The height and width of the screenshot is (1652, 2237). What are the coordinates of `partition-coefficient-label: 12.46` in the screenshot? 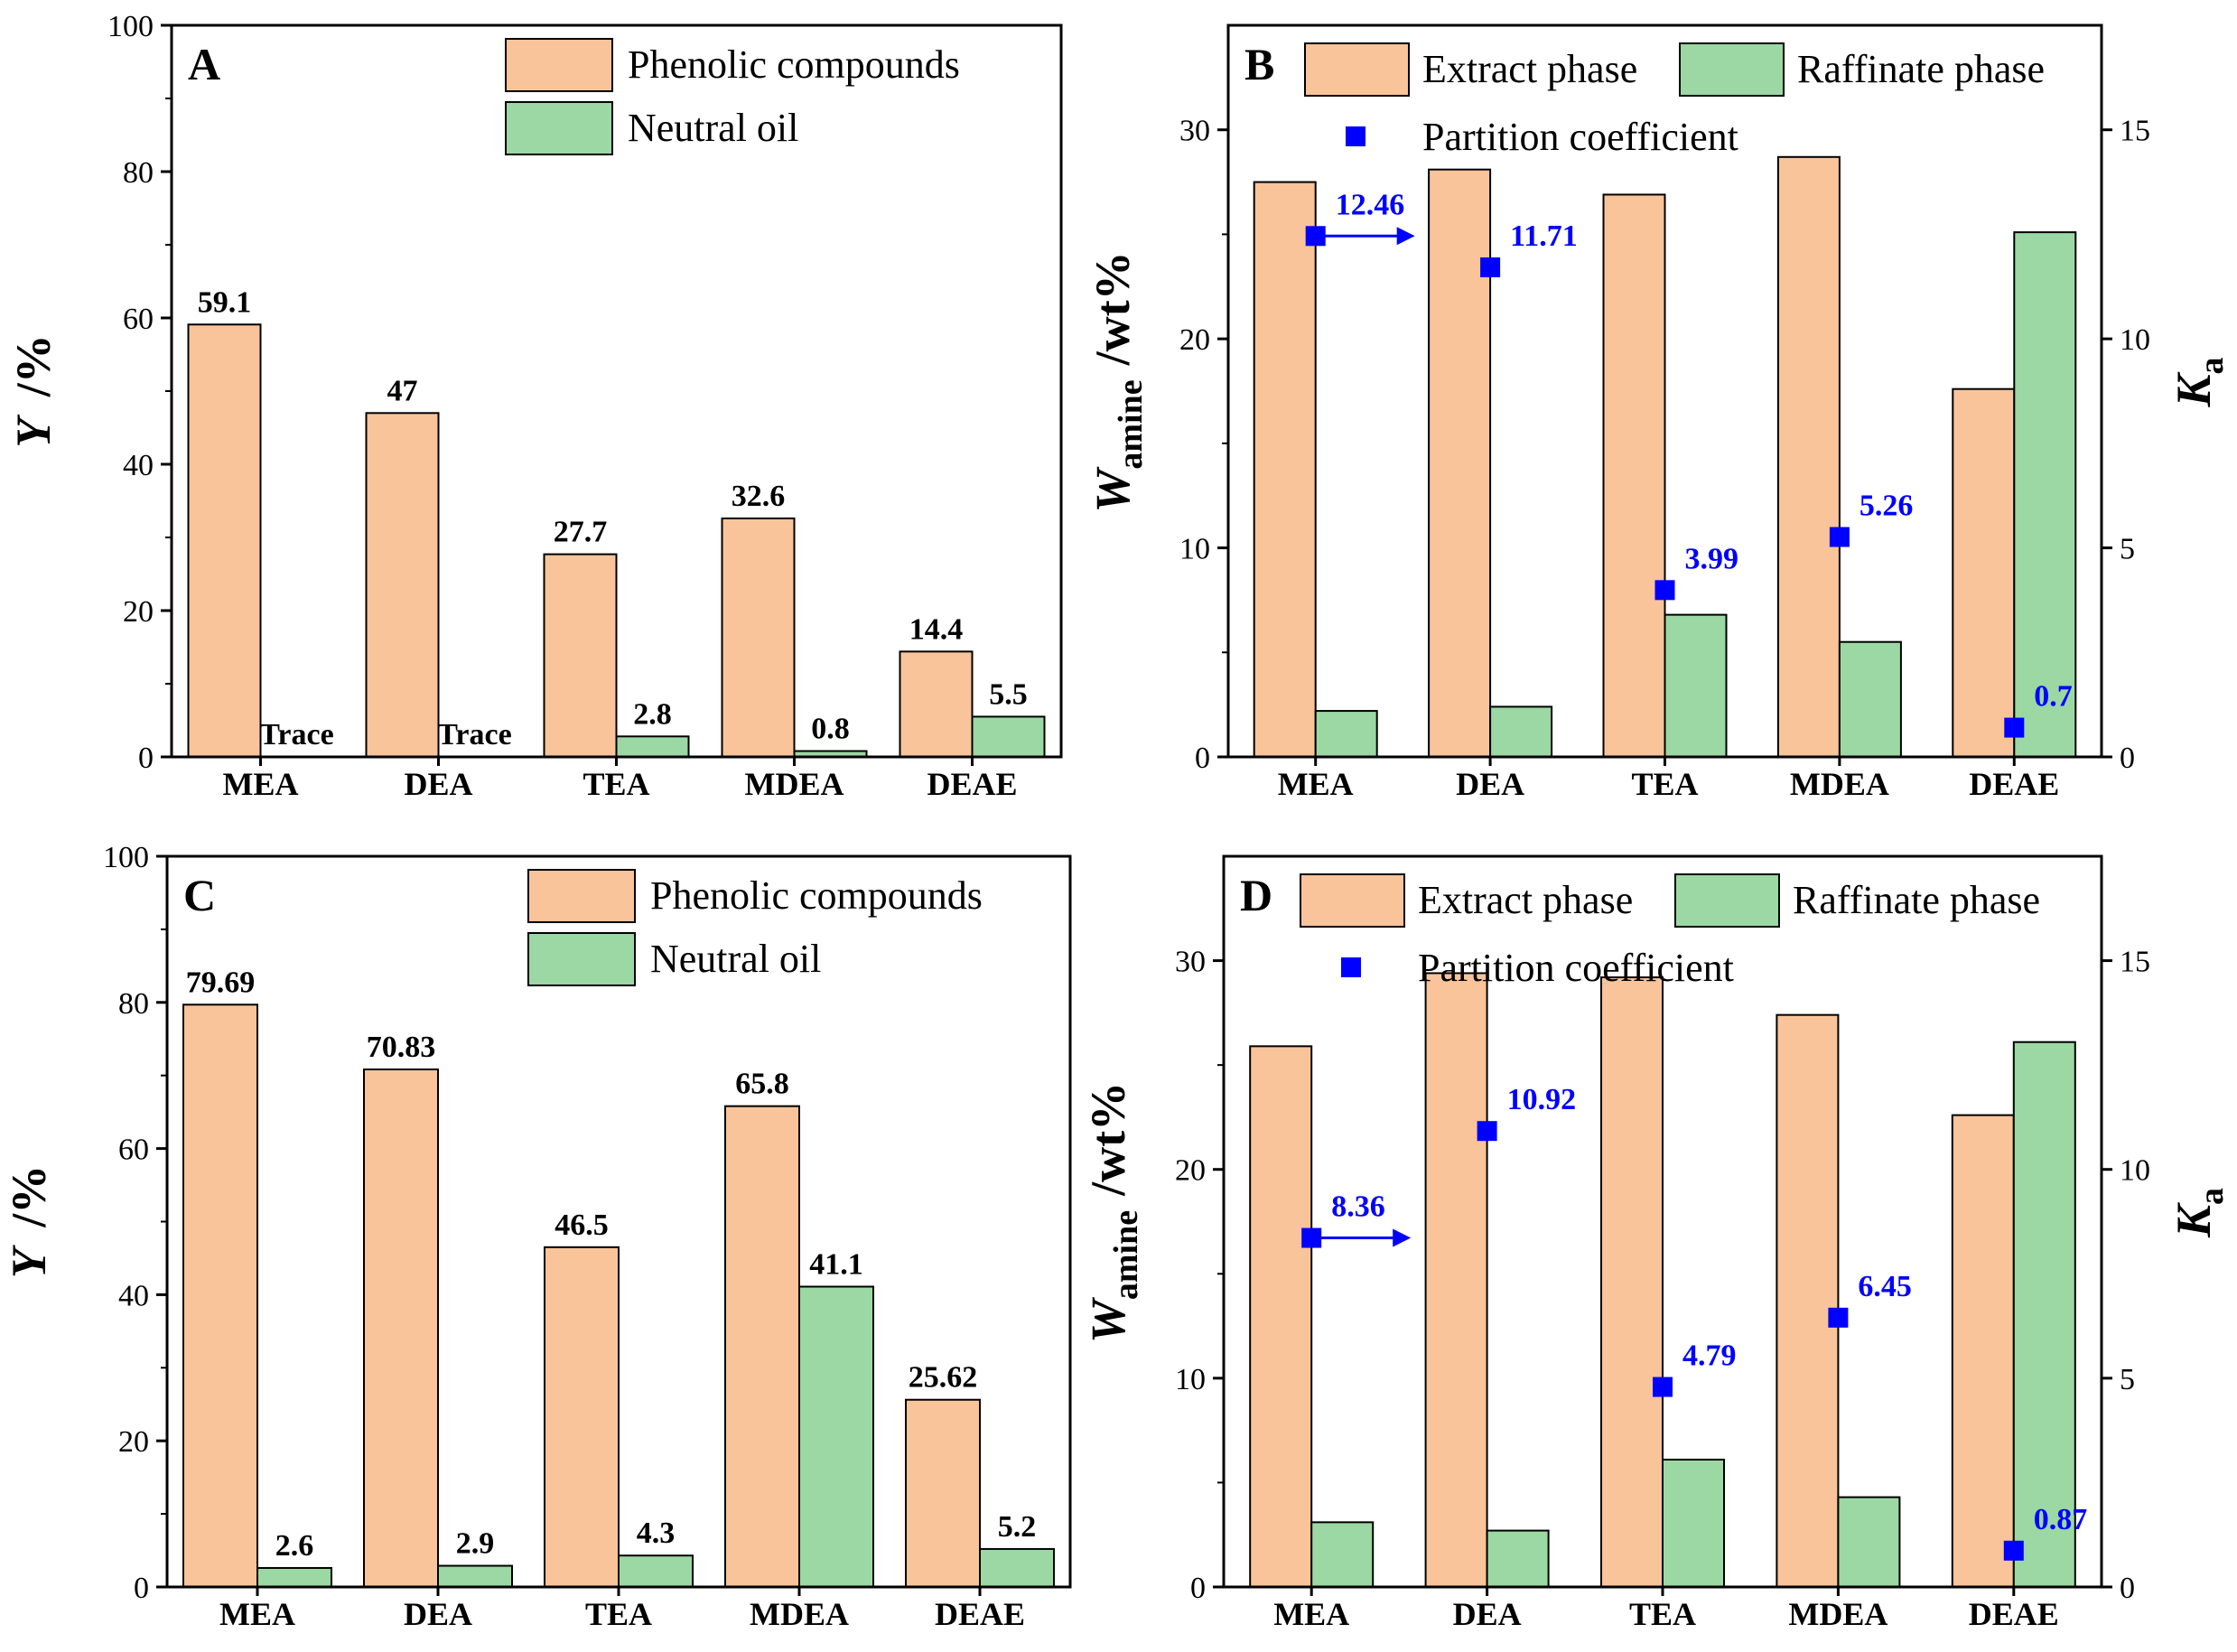 It's located at (1371, 204).